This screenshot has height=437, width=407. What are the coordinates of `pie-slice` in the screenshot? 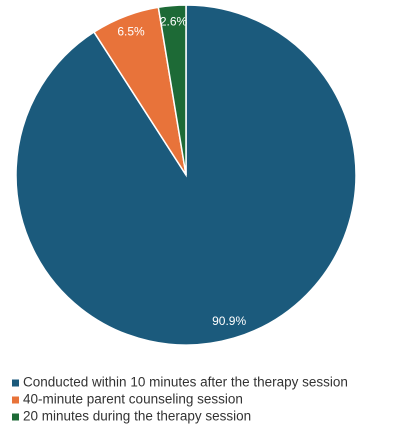 It's located at (172, 90).